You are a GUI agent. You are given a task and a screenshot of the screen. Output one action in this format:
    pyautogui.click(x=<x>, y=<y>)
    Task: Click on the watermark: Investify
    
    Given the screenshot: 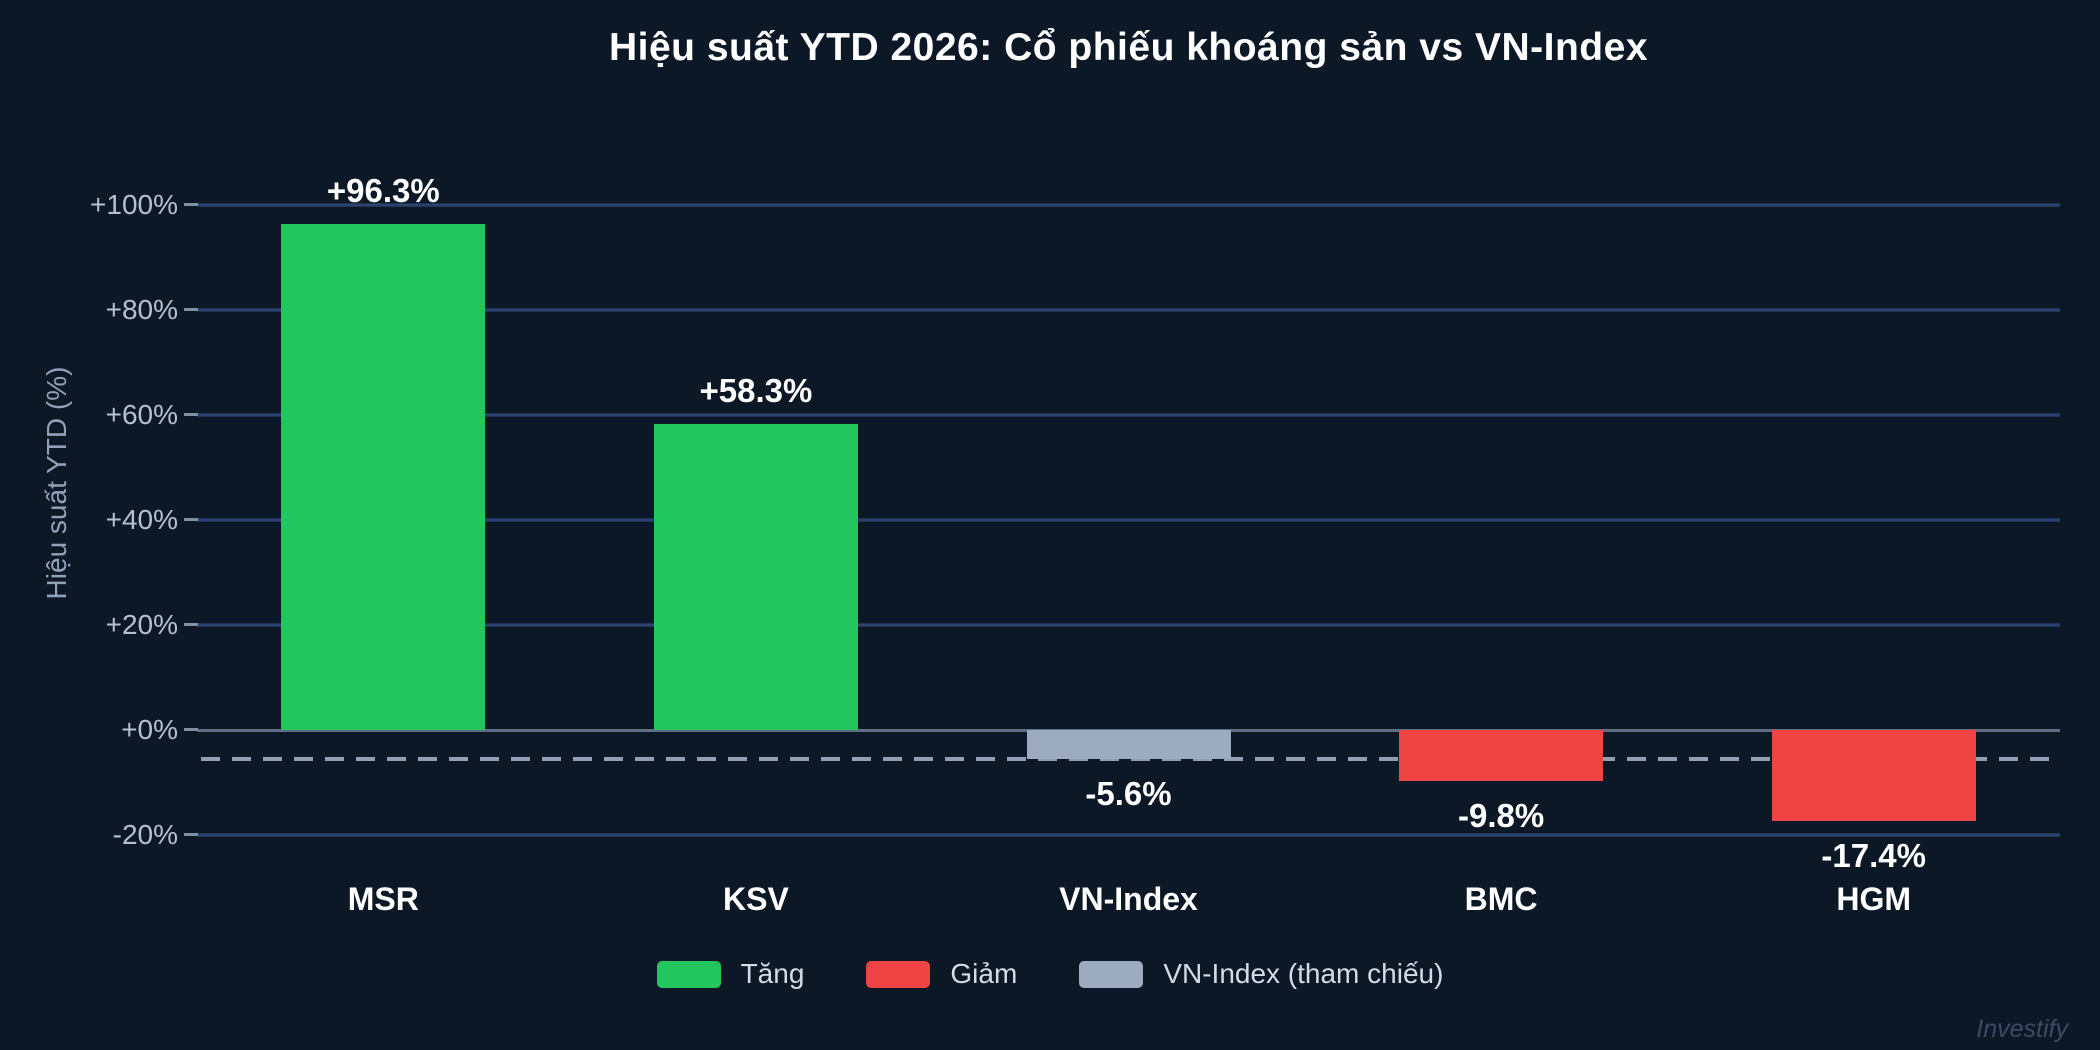 What is the action you would take?
    pyautogui.click(x=2022, y=1029)
    